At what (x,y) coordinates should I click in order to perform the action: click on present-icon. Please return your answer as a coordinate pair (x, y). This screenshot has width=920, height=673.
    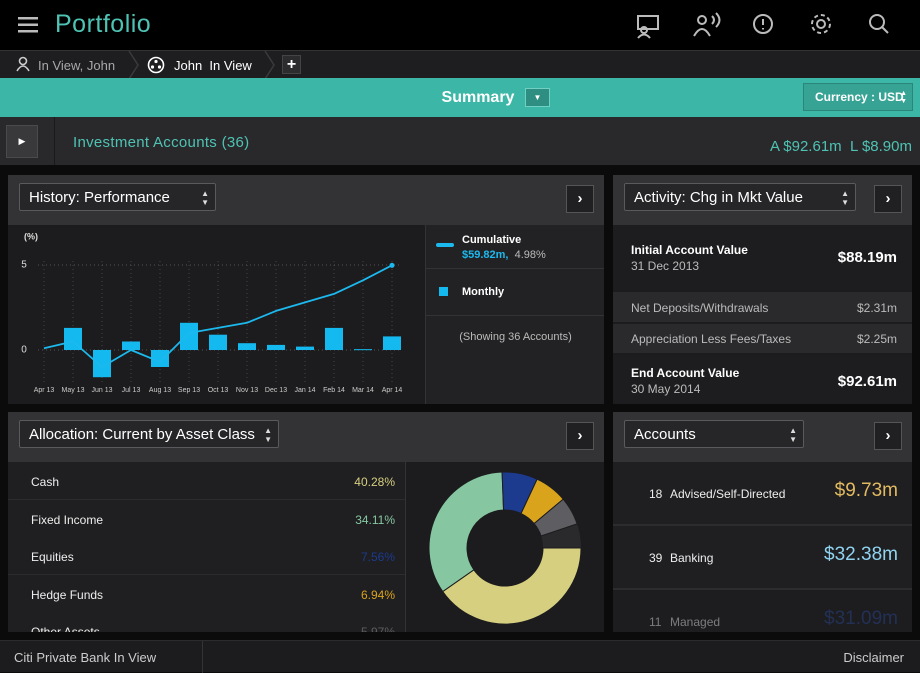
    Looking at the image, I should click on (648, 27).